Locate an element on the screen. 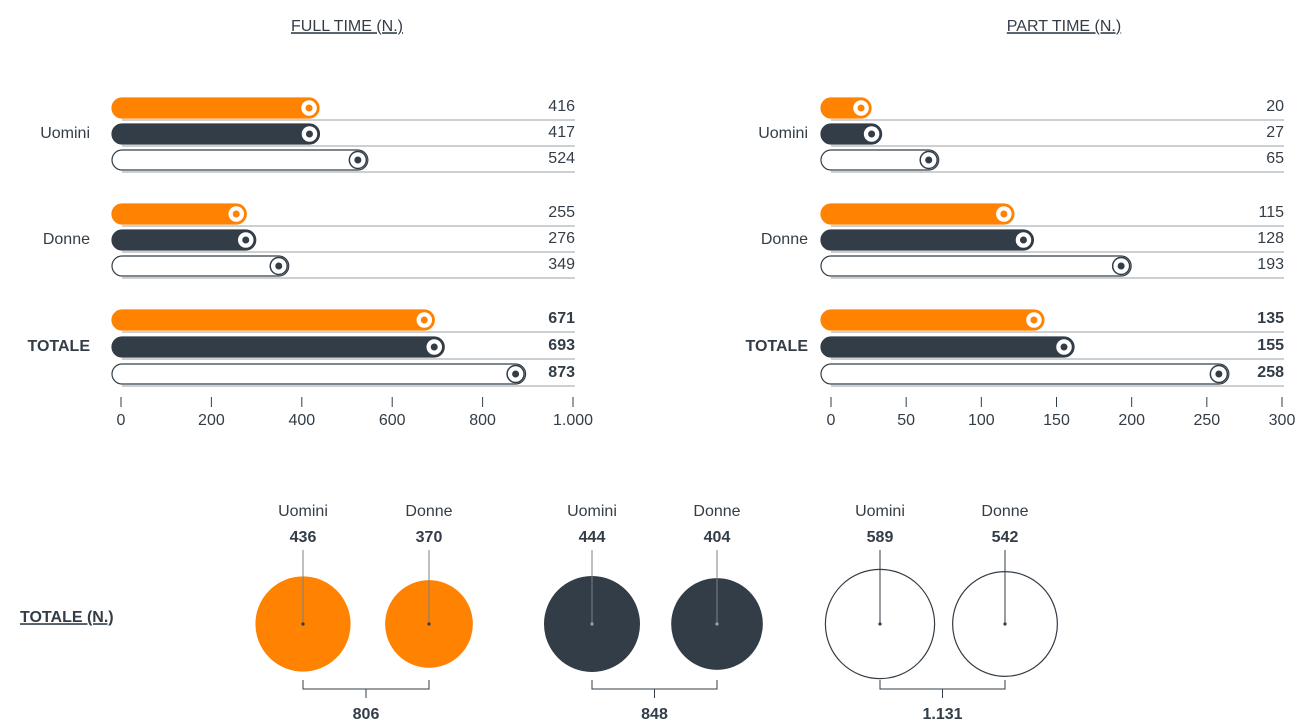  x-tick-label: 300 is located at coordinates (1282, 420).